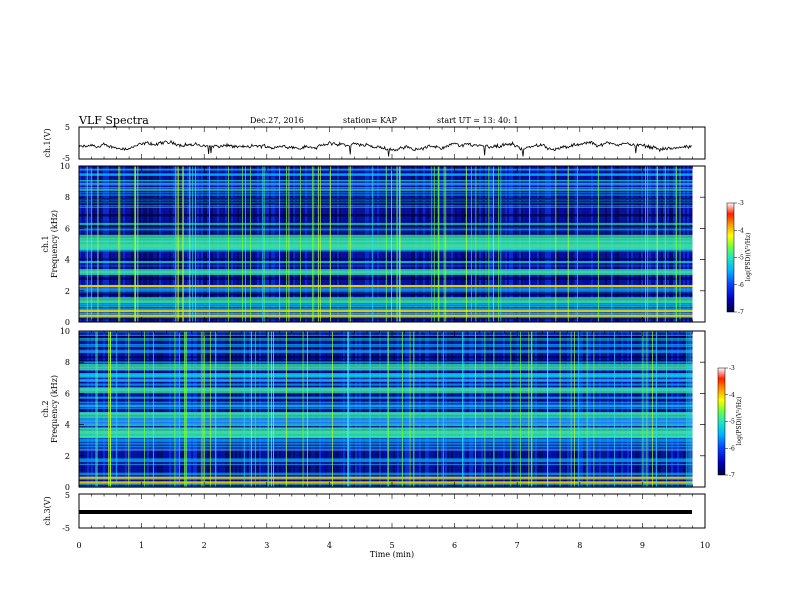  Describe the element at coordinates (141, 545) in the screenshot. I see `x-tick-label: 1` at that location.